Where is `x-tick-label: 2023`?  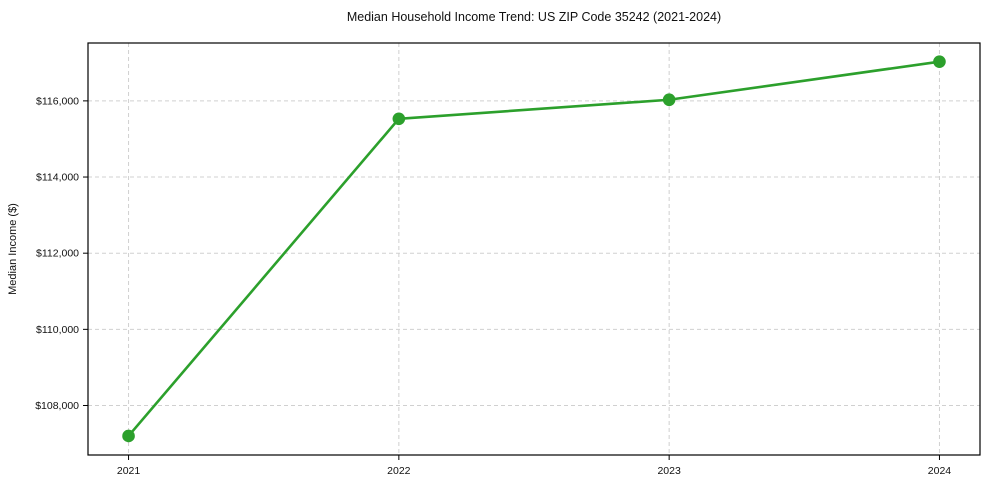 x-tick-label: 2023 is located at coordinates (669, 471).